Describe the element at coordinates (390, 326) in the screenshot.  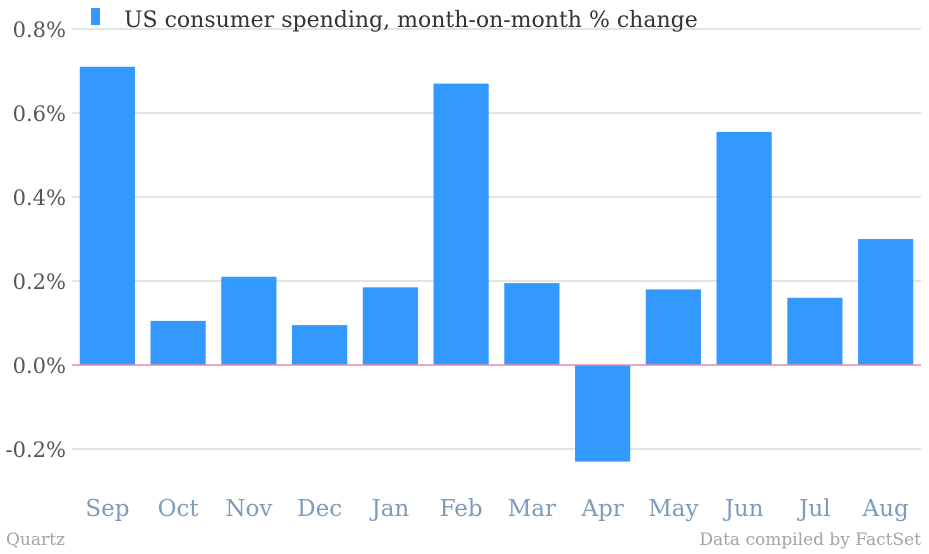
I see `bar-jan` at that location.